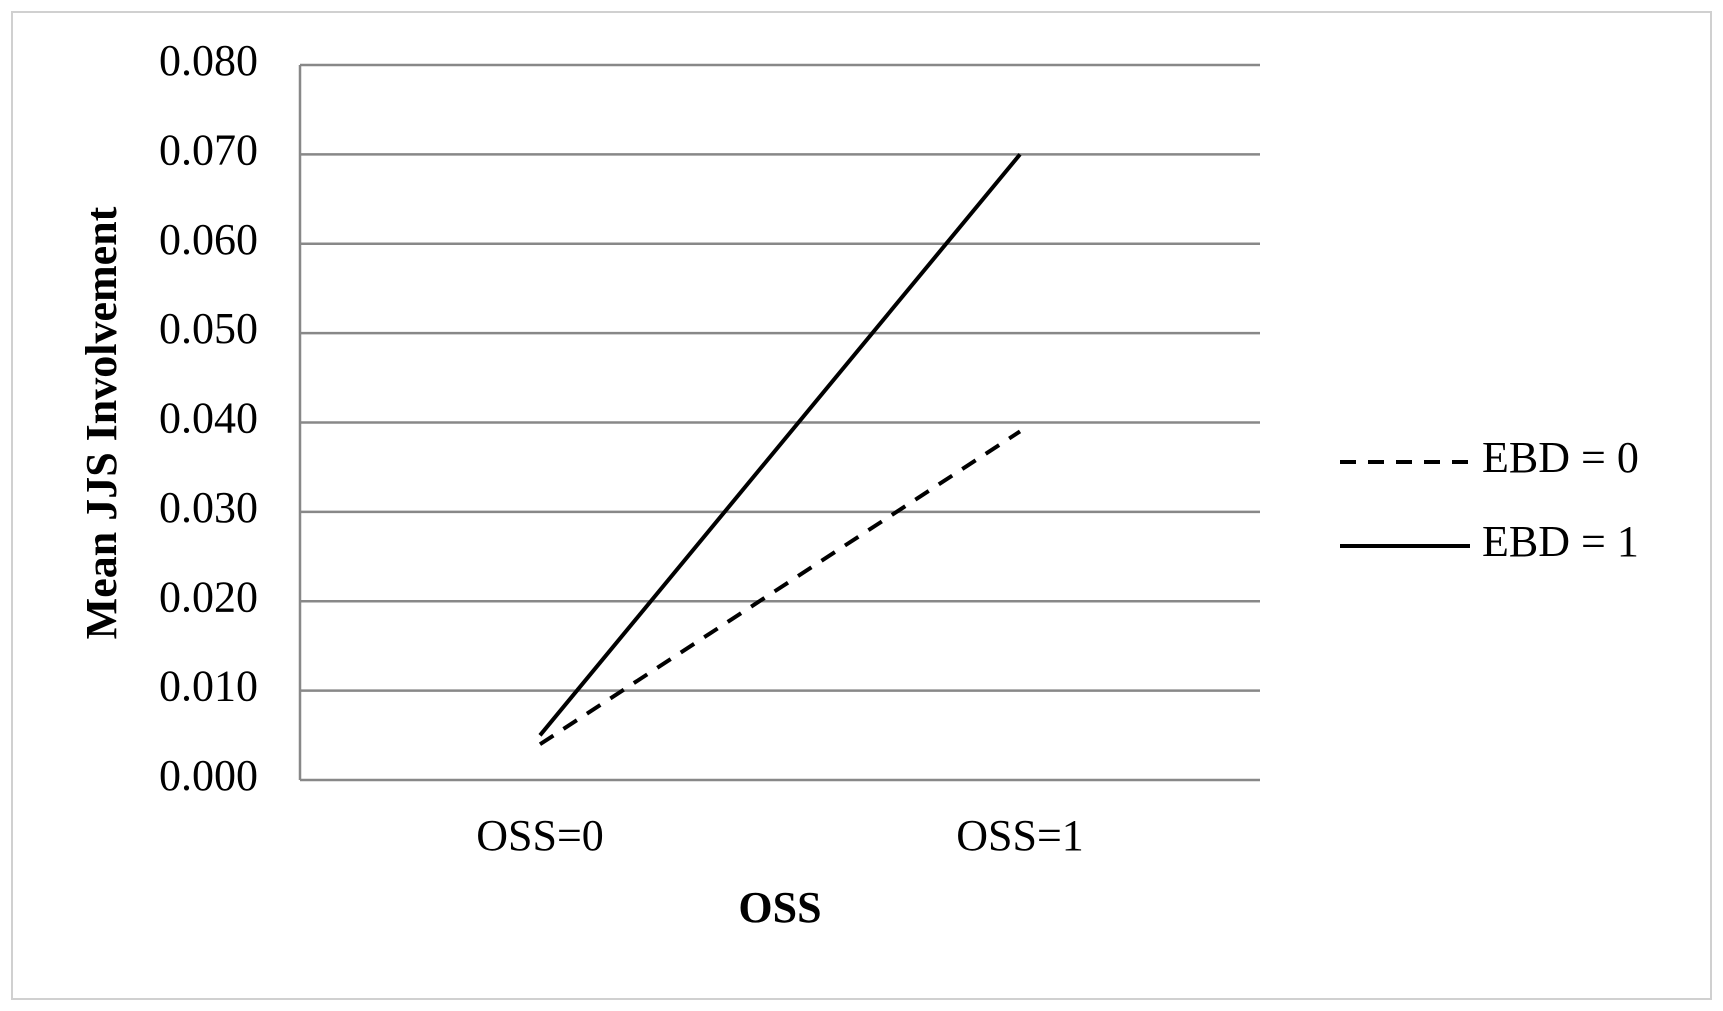 Image resolution: width=1723 pixels, height=1011 pixels. Describe the element at coordinates (208, 507) in the screenshot. I see `y-tick-label: 0.030` at that location.